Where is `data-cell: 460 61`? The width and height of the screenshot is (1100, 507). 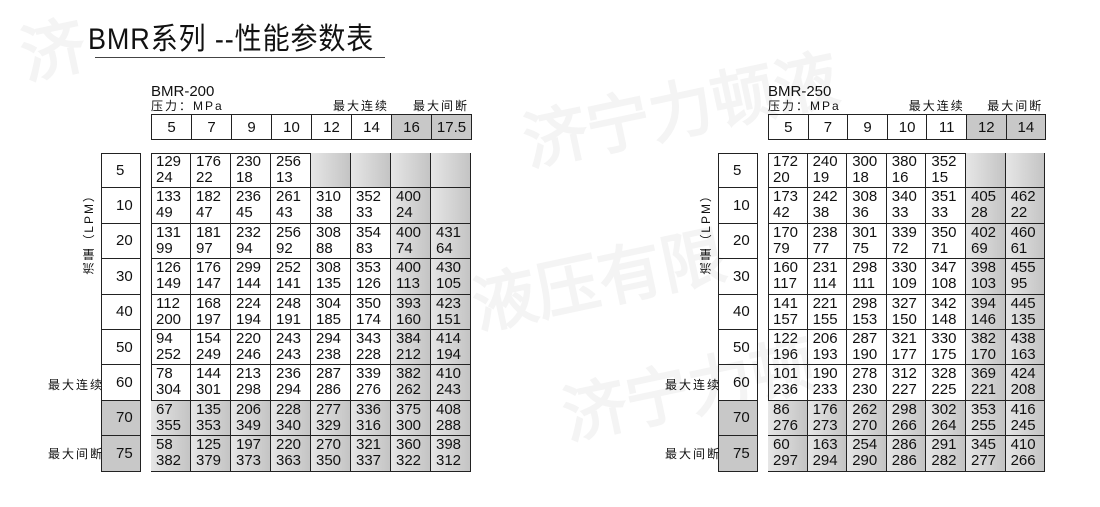 data-cell: 460 61 is located at coordinates (1025, 241).